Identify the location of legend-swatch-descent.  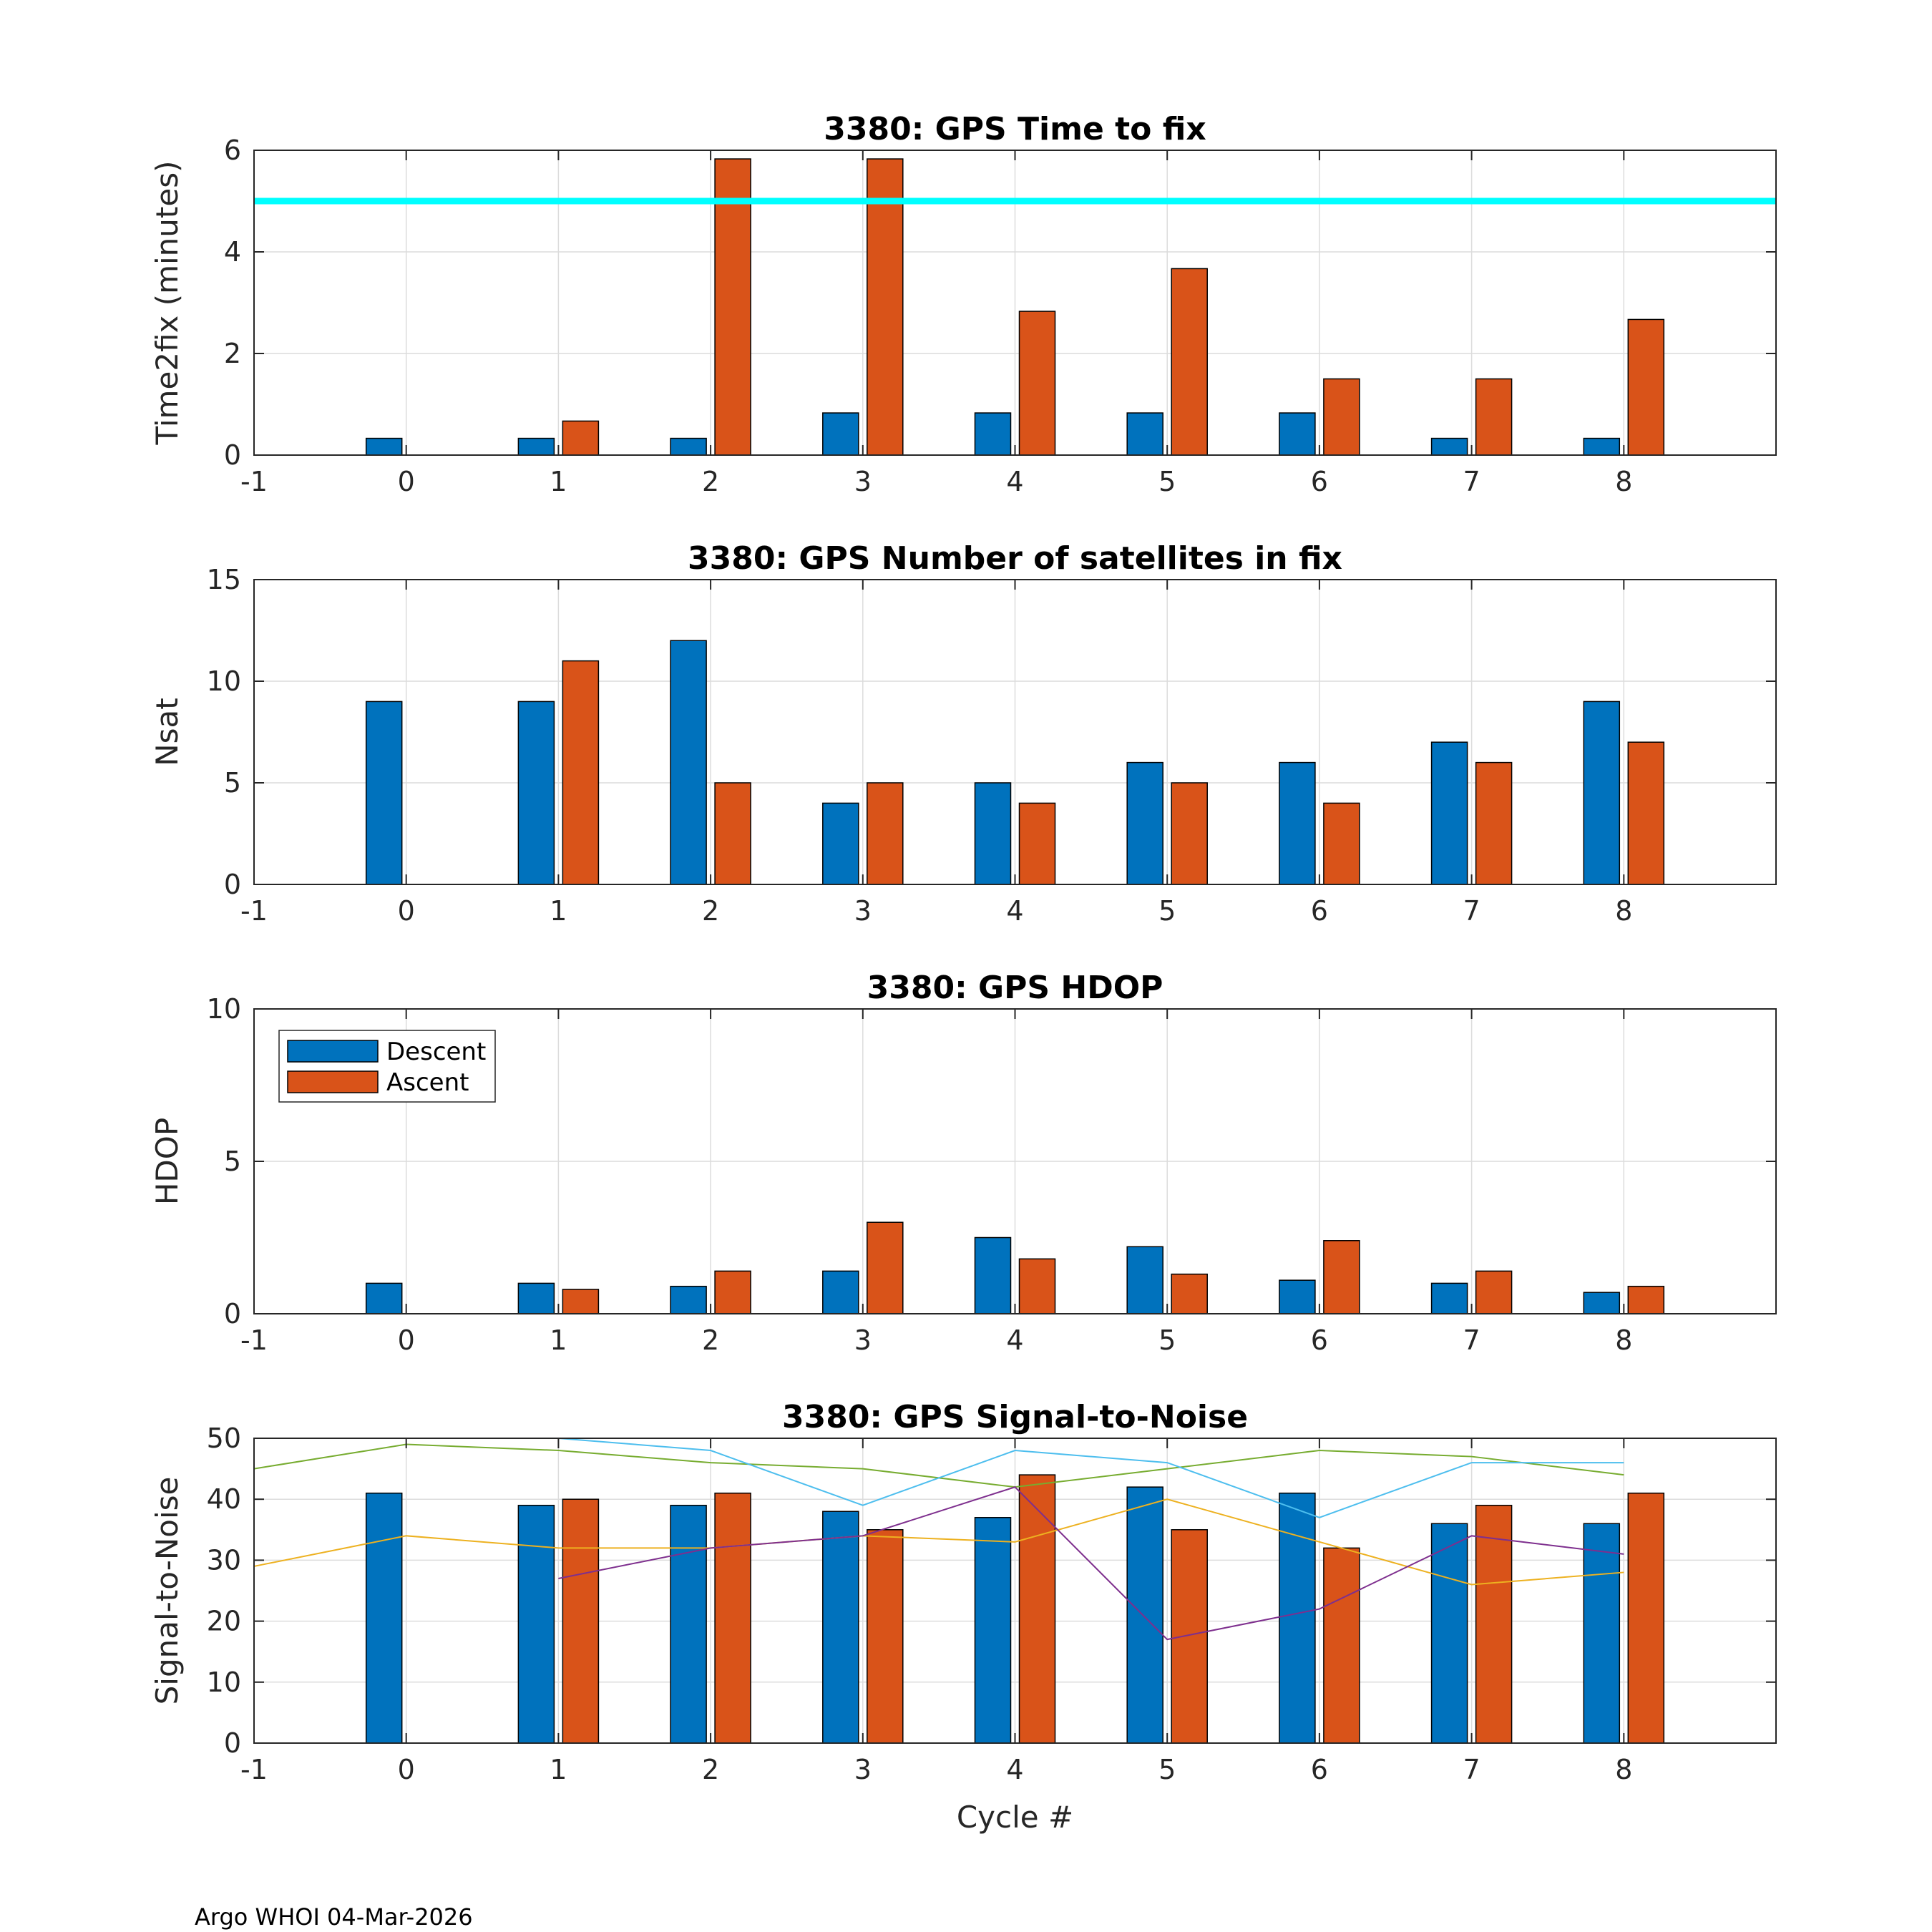
(333, 1051).